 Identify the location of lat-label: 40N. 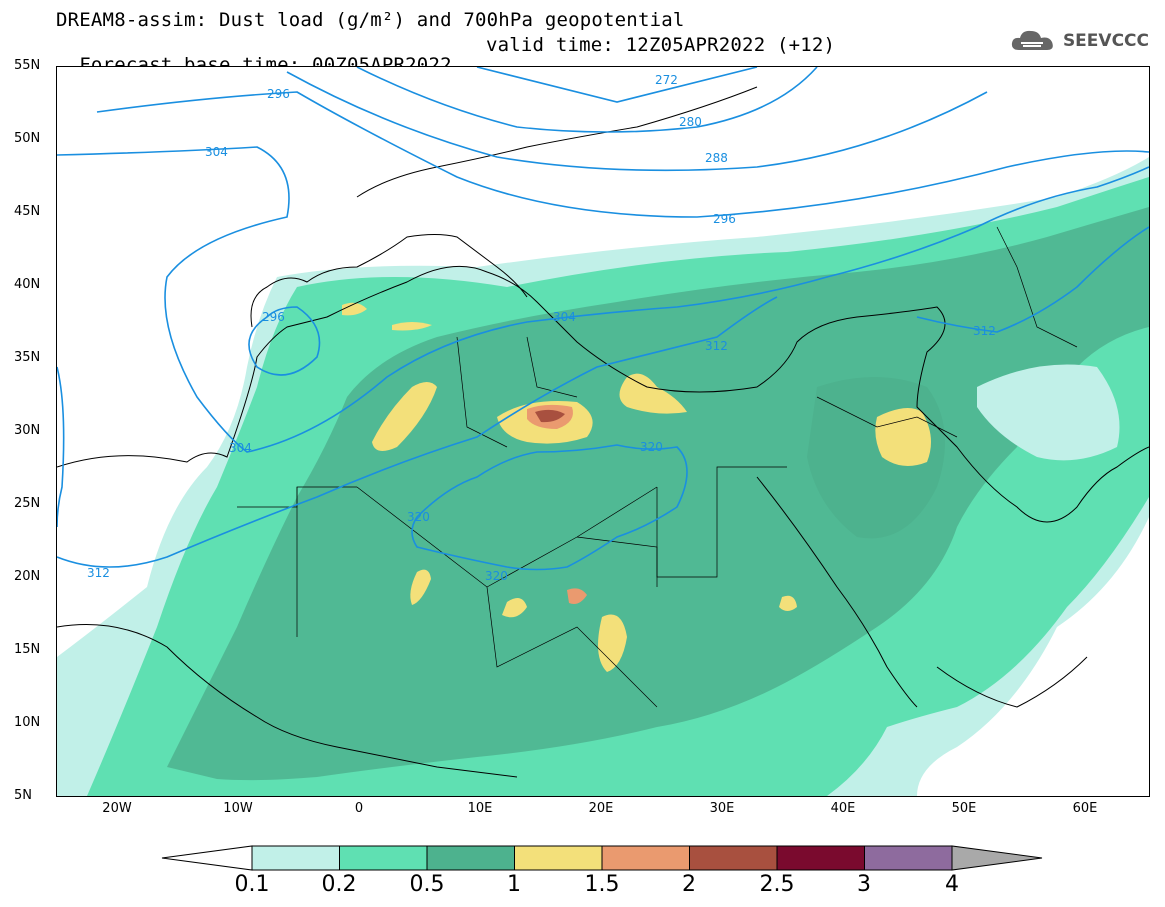
(27, 284).